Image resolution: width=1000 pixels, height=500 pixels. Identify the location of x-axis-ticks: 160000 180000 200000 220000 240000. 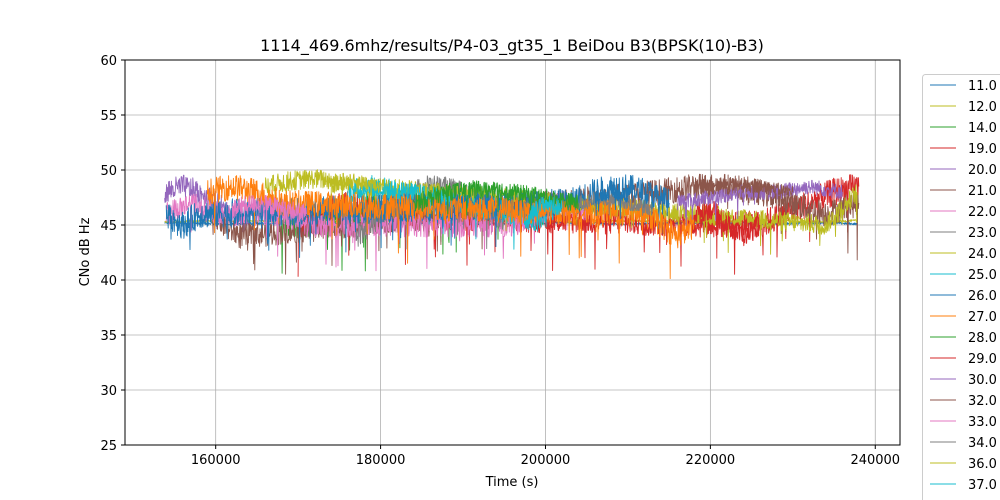
(545, 456).